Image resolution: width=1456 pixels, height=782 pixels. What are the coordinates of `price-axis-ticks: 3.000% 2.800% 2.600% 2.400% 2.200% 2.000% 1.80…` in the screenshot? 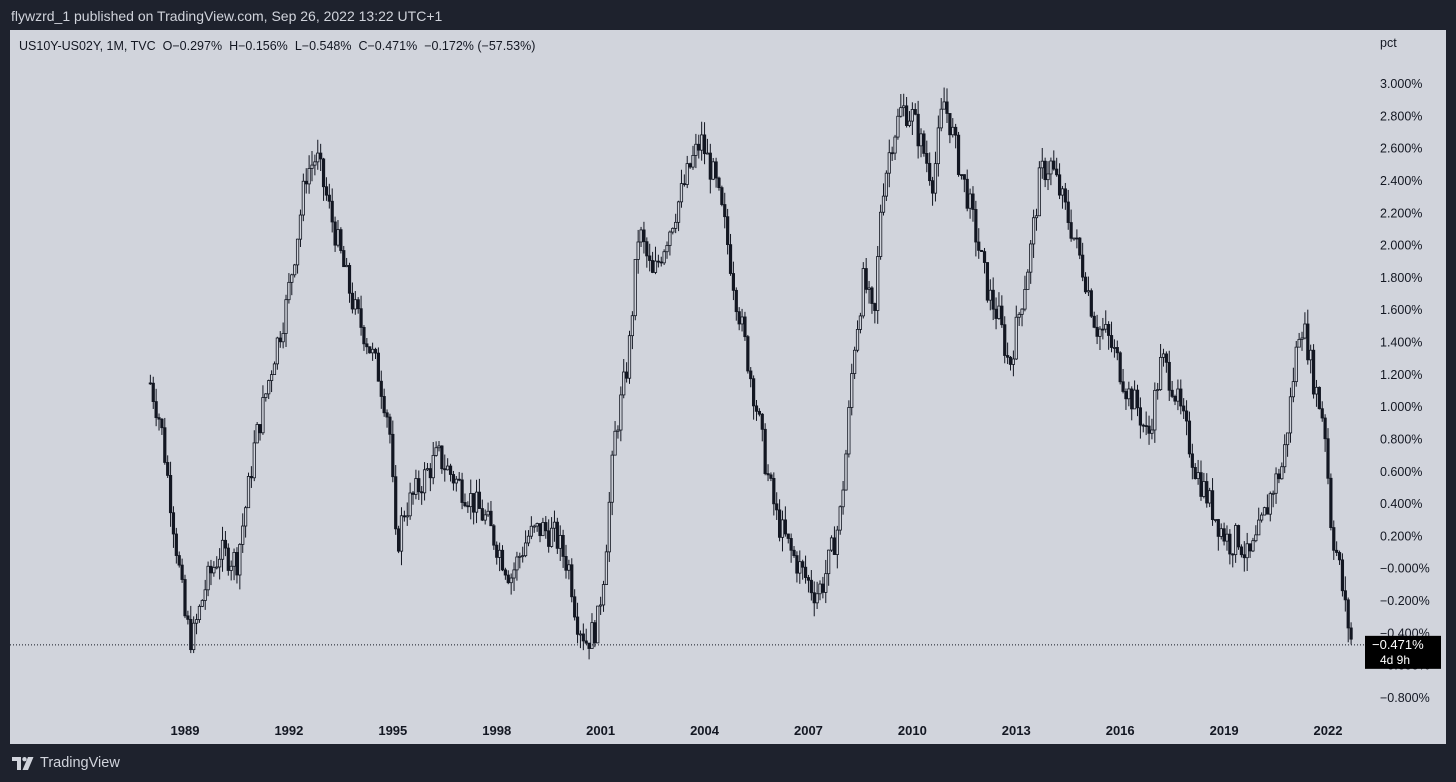 It's located at (1405, 391).